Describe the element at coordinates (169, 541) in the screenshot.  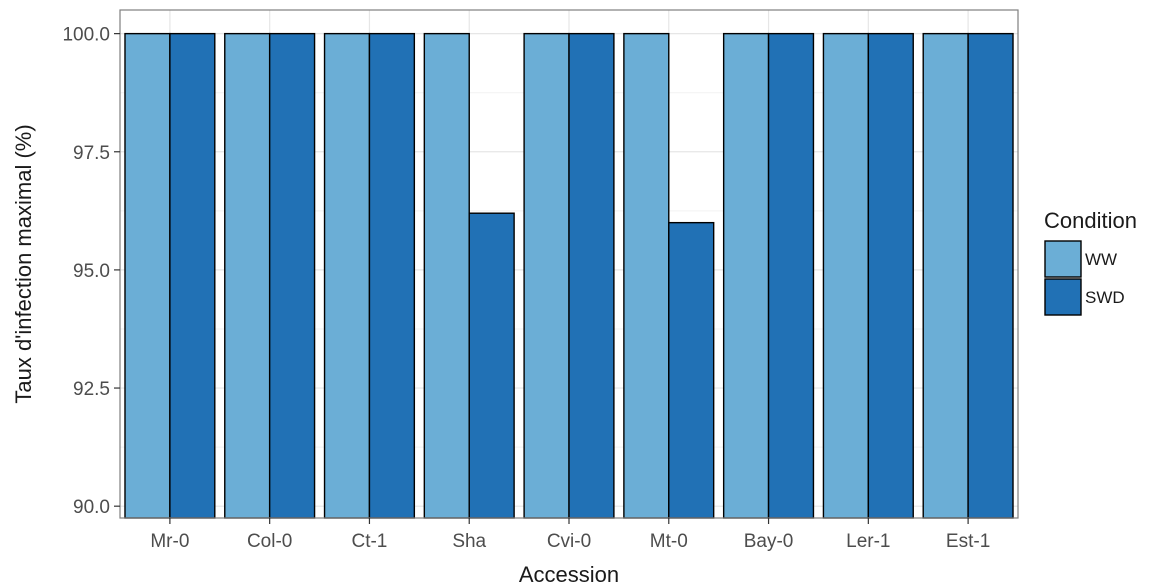
I see `x-tick-label: Mr-0` at that location.